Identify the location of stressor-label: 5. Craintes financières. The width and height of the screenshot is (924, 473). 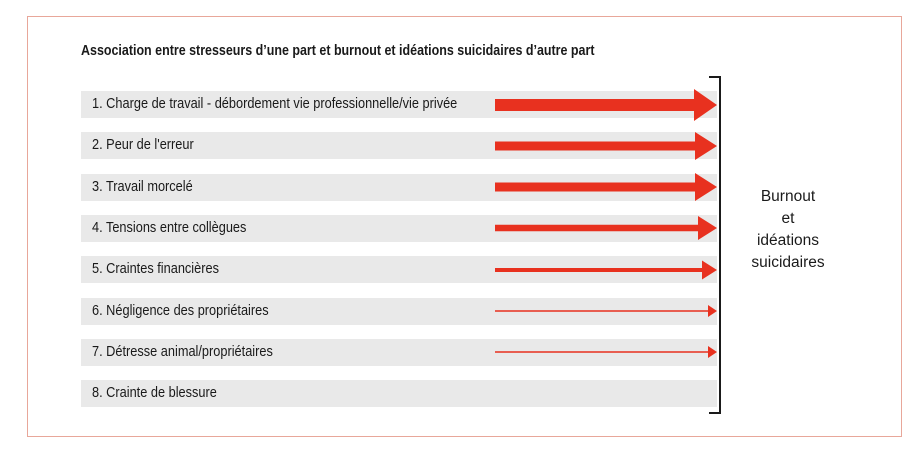
(155, 269).